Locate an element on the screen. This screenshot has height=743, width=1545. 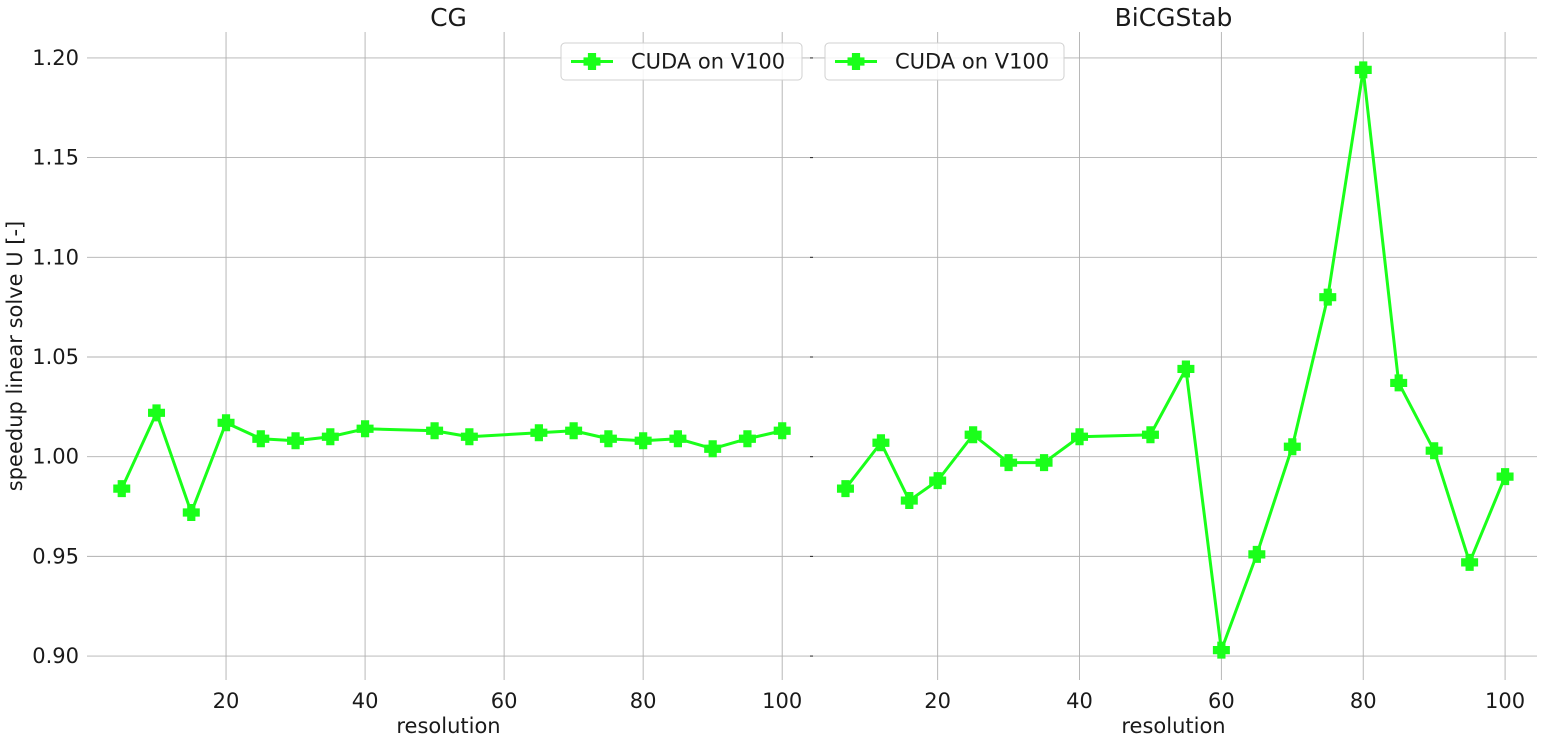
y-tick-label: 1.20 is located at coordinates (55, 58).